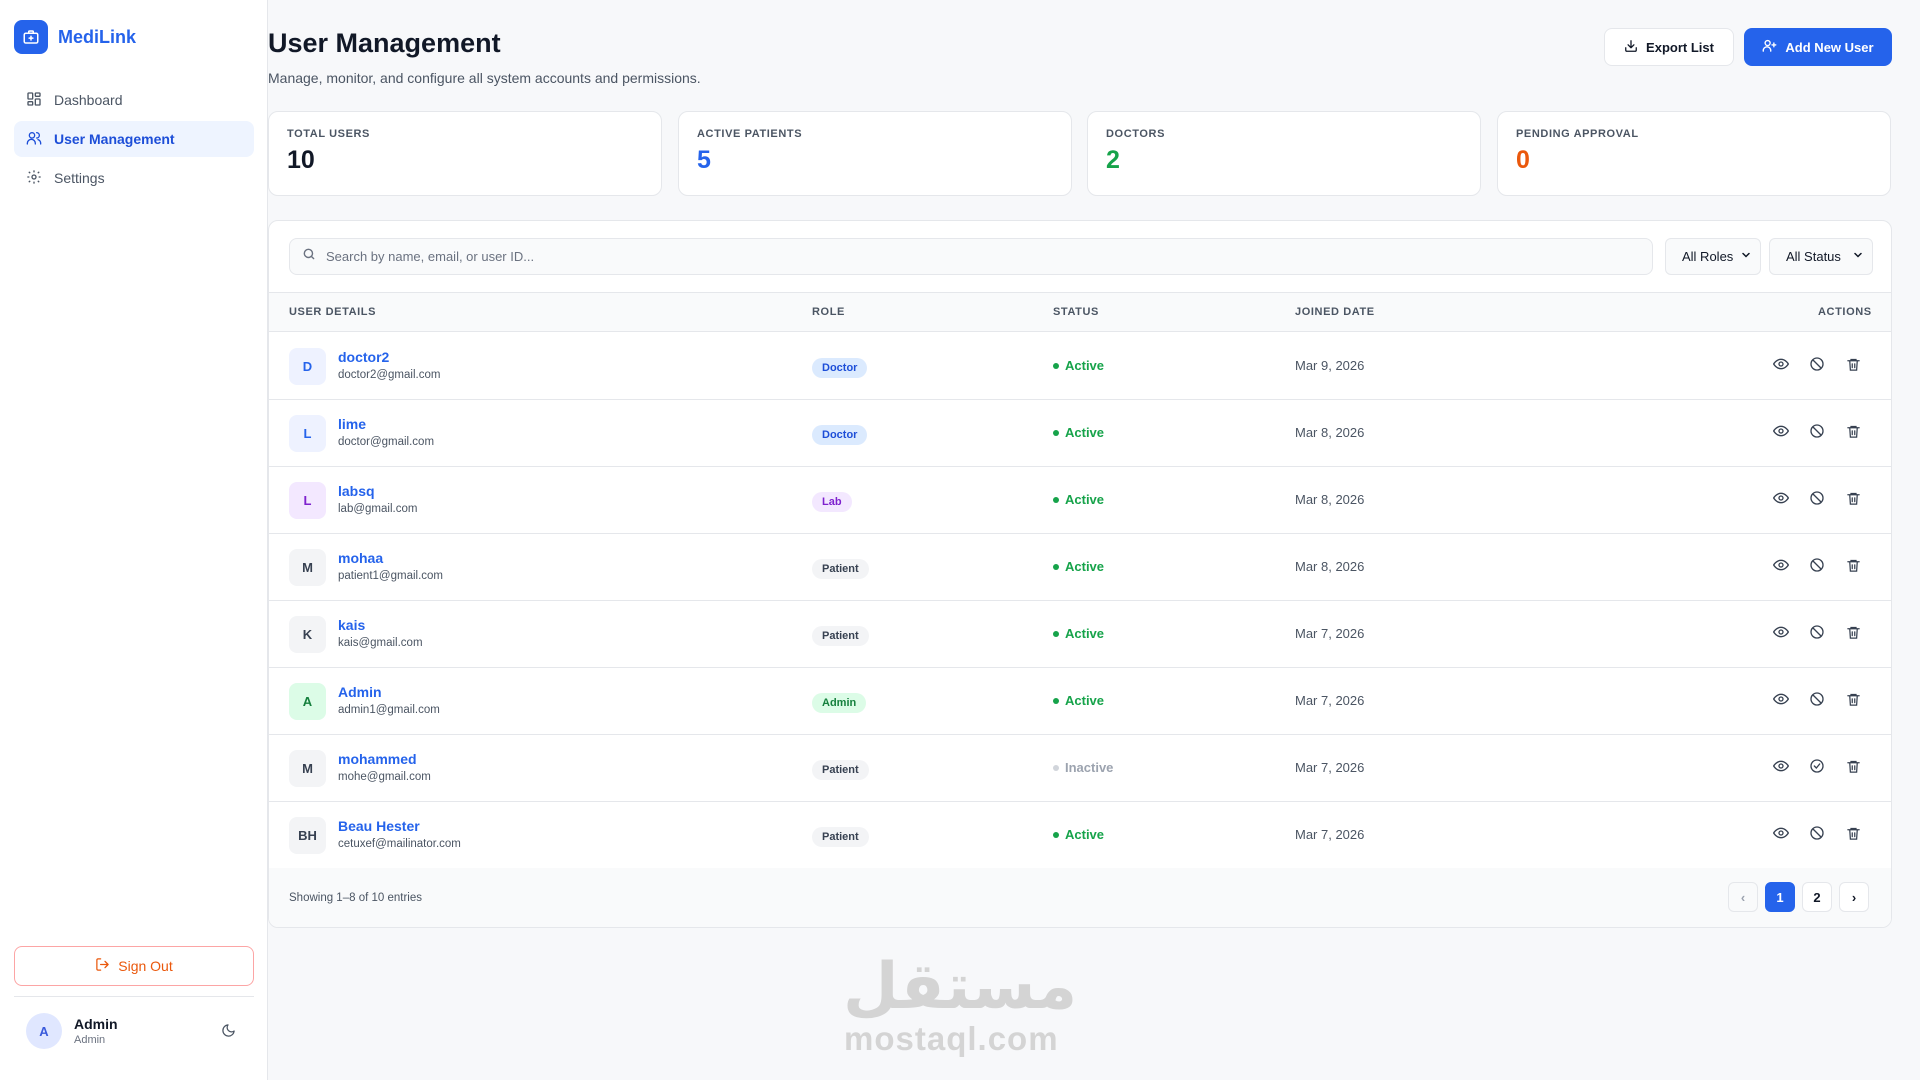  I want to click on stat-label: ACTIVE PATIENTS, so click(750, 134).